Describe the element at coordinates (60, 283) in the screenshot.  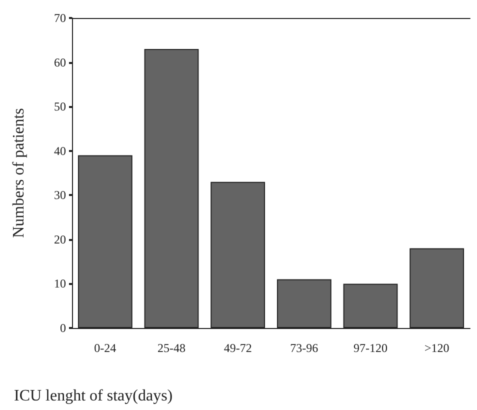
I see `y-tick-label: 10` at that location.